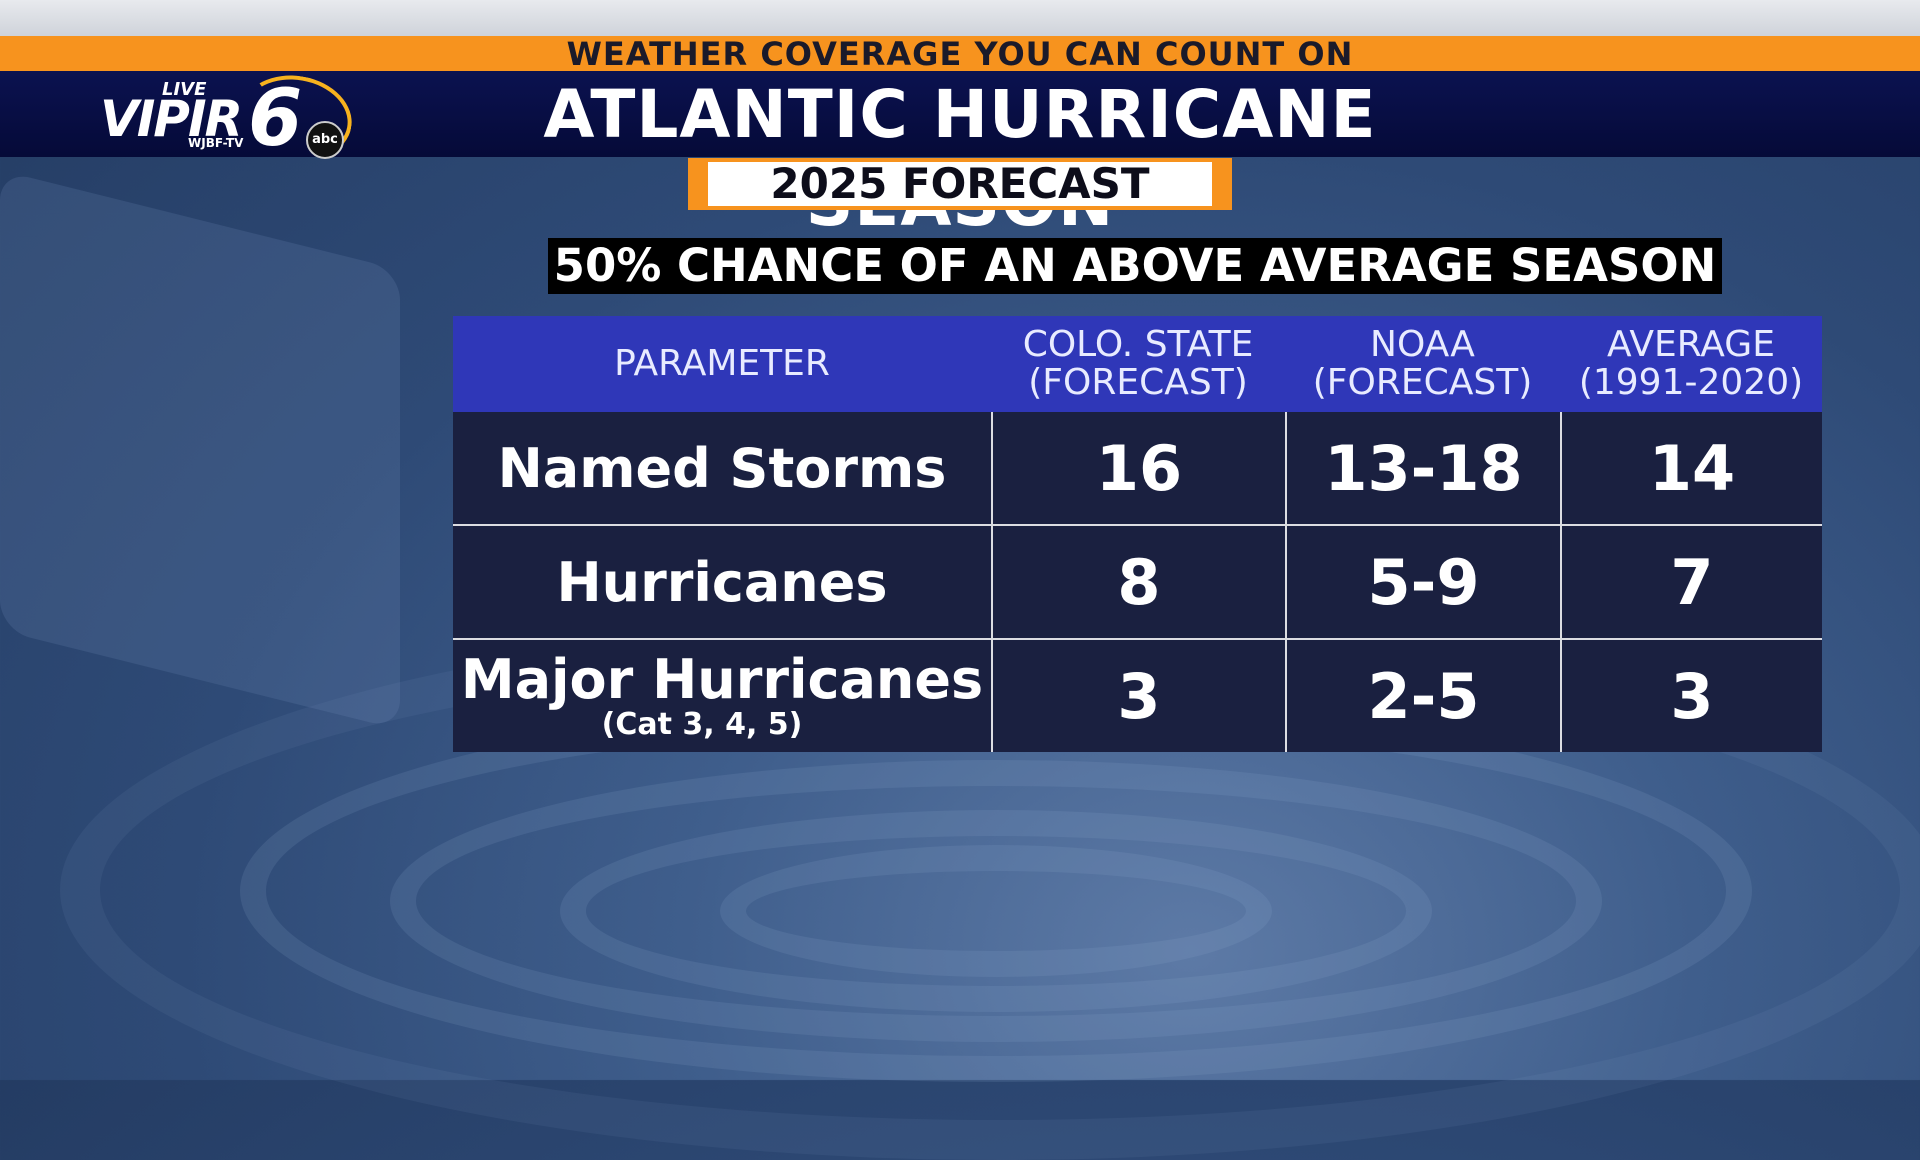  I want to click on logo-callsign: WJBF-TV, so click(216, 143).